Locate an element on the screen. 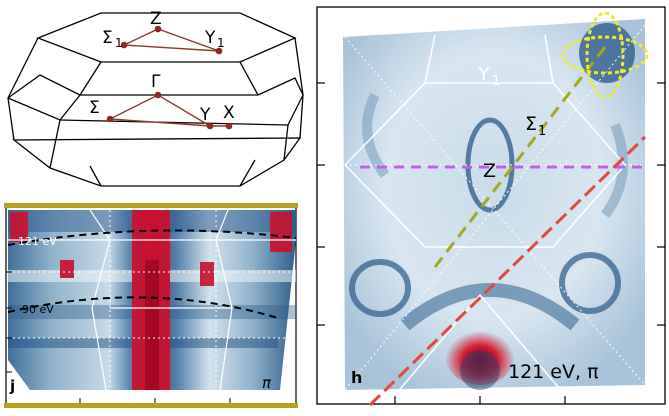  symmetry-points is located at coordinates (169, 77).